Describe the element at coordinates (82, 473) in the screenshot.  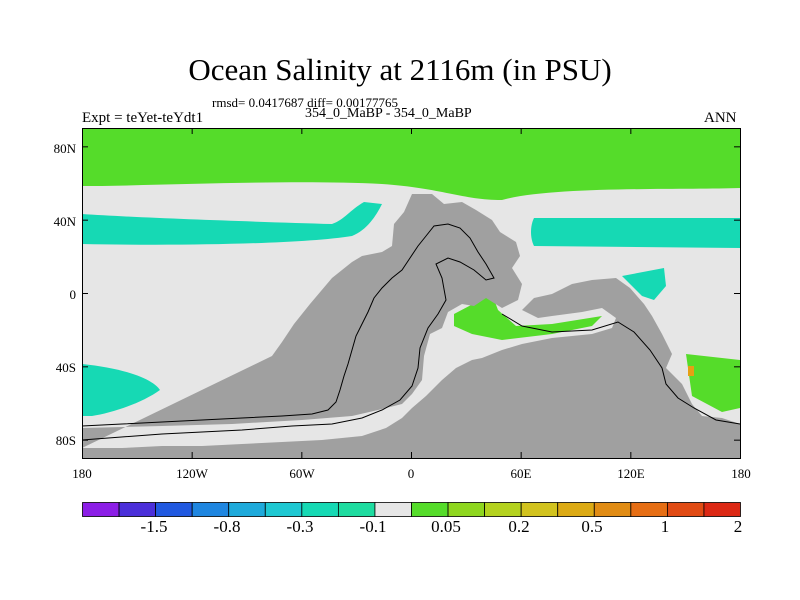
I see `lon-tick-180w: 180` at that location.